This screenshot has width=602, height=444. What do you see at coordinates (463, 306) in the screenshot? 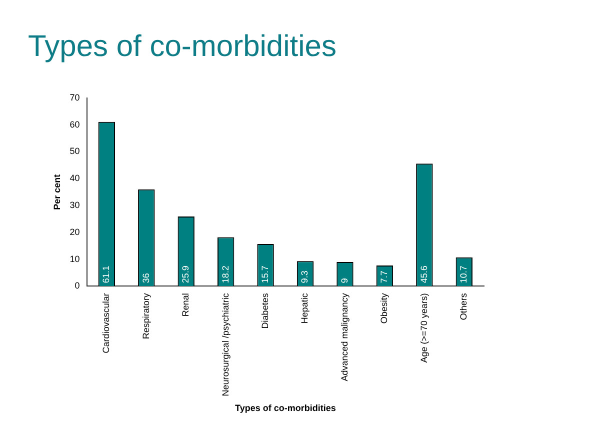
I see `x-tick-label: Others` at bounding box center [463, 306].